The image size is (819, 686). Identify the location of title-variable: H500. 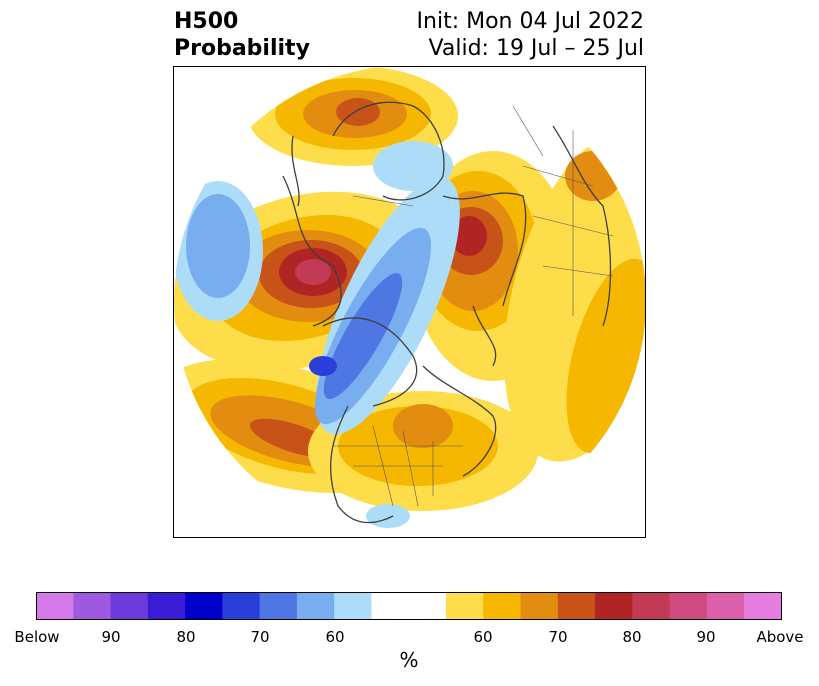
(206, 21).